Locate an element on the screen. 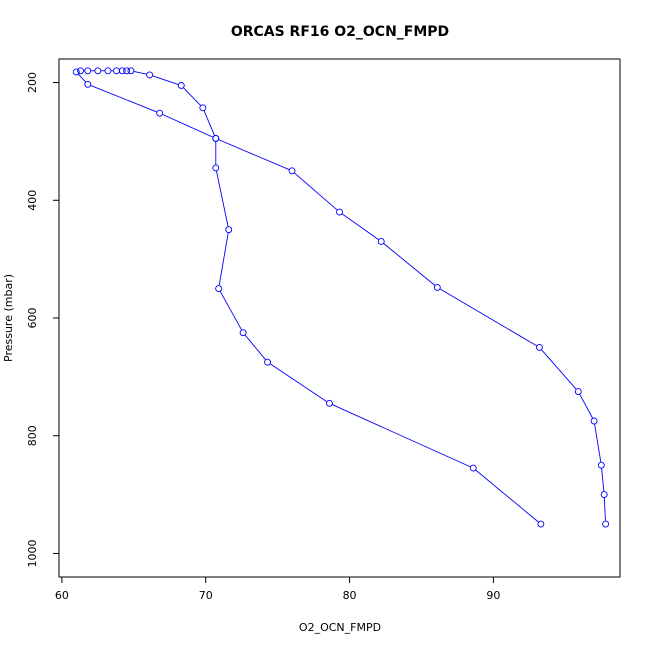 This screenshot has width=650, height=650. y-axis: 200 400 600 800 1000 is located at coordinates (43, 319).